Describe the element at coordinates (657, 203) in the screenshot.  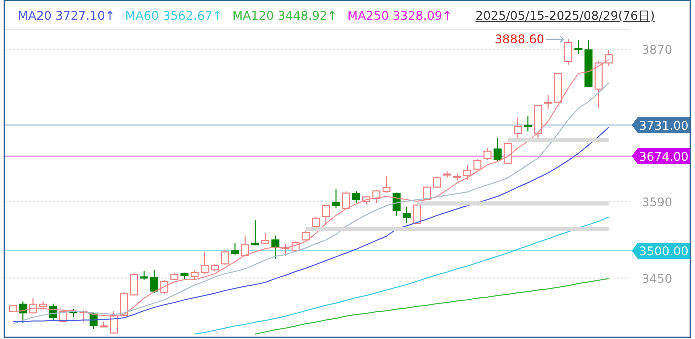
I see `y-tick-label: 3590` at that location.